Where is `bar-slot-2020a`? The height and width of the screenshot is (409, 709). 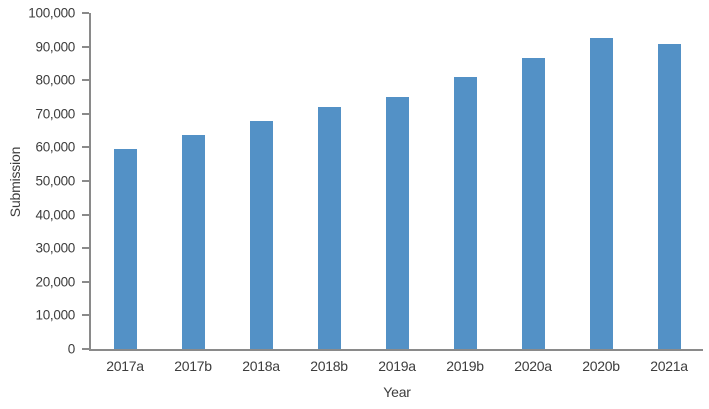 bar-slot-2020a is located at coordinates (533, 181).